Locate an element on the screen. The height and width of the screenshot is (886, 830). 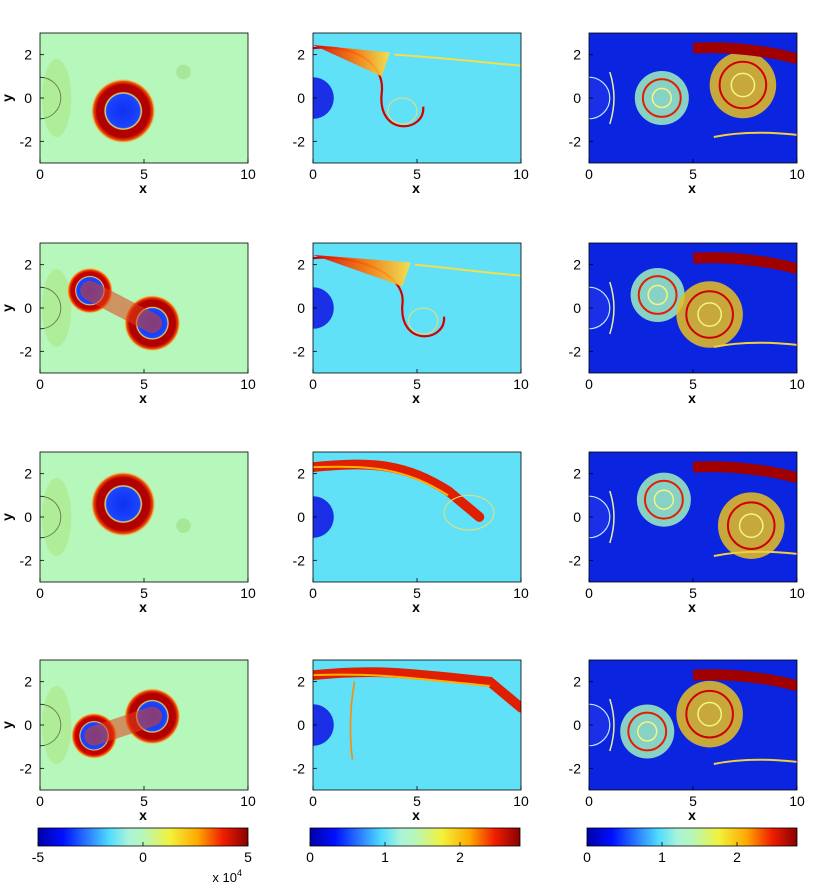
panel-r1-c2: 0 5 10 2 0 -2 x is located at coordinates (411, 114).